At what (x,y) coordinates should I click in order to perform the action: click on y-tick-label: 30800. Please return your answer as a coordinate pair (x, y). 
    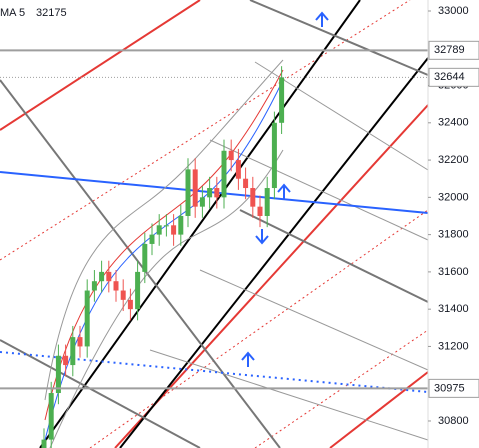
    Looking at the image, I should click on (453, 421).